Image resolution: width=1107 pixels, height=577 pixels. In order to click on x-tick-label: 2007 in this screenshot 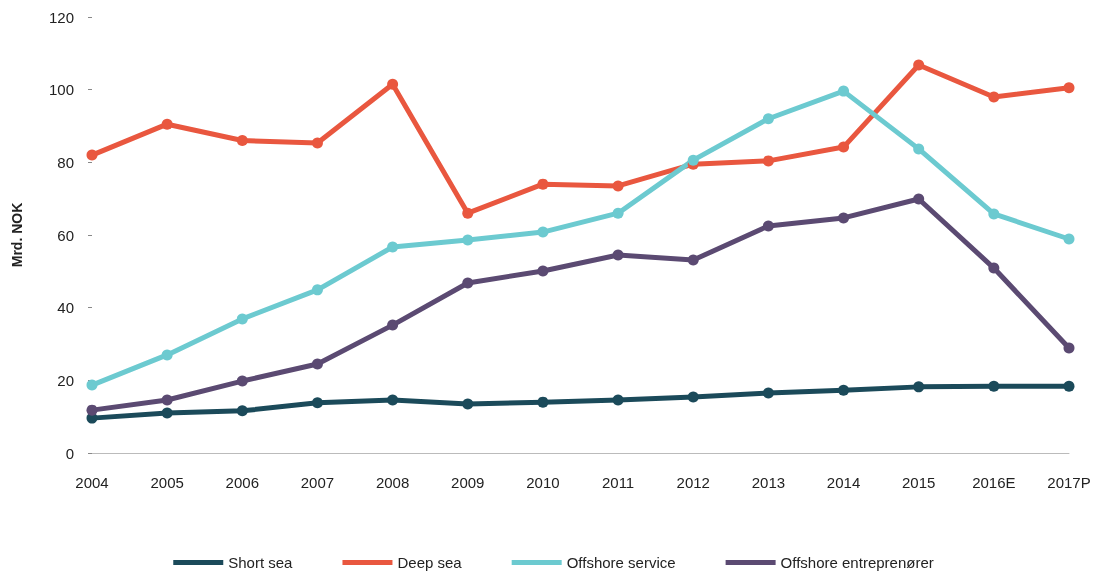, I will do `click(317, 482)`.